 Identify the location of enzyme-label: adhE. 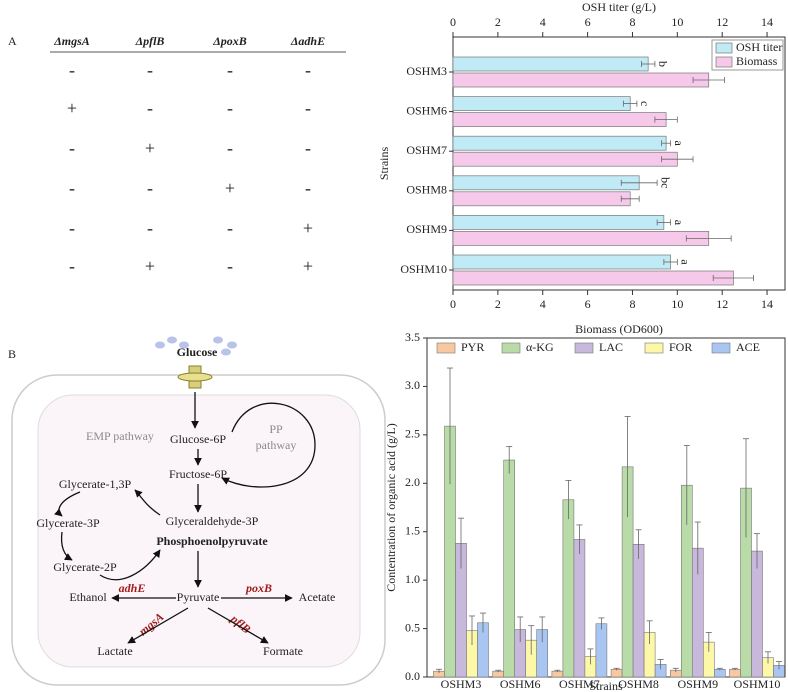
(132, 588).